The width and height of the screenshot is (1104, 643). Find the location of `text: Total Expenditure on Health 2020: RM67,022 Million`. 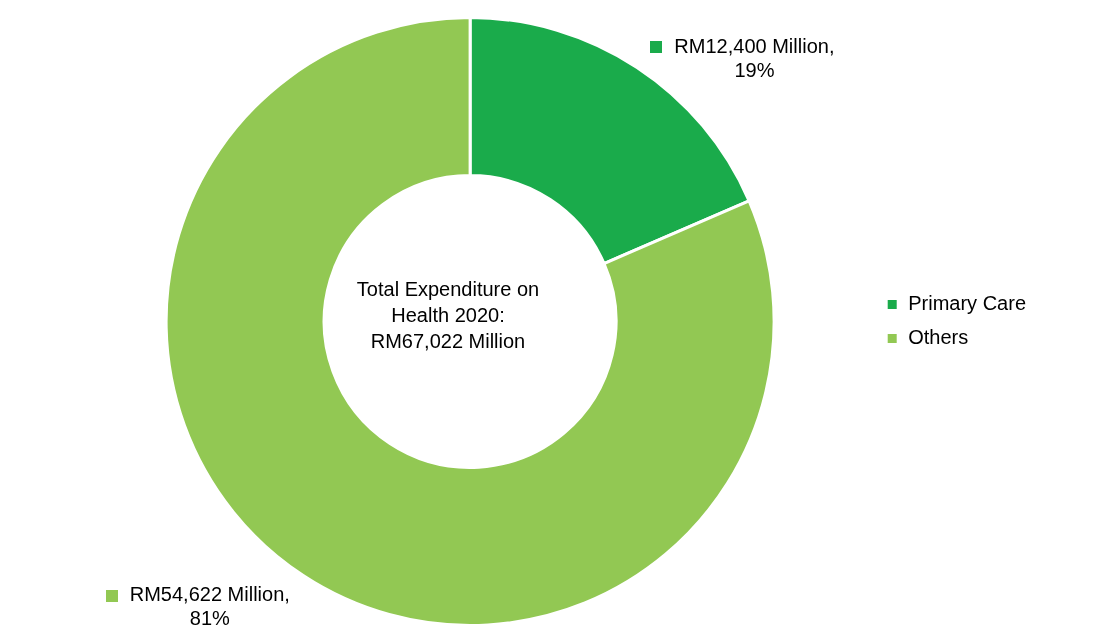

text: Total Expenditure on Health 2020: RM67,022 Million is located at coordinates (448, 315).